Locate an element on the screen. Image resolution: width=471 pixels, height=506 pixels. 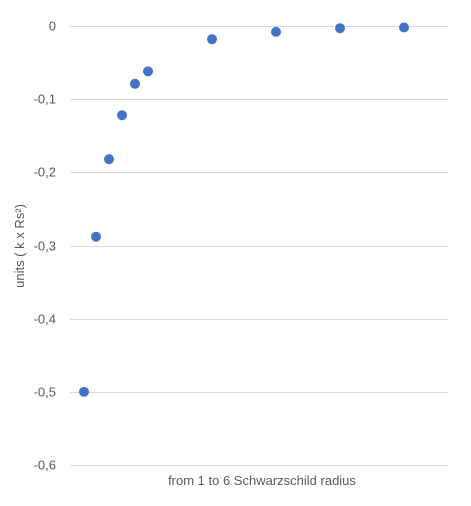
x-axis-label: from 1 to 6 Schwarzschild radius is located at coordinates (262, 480).